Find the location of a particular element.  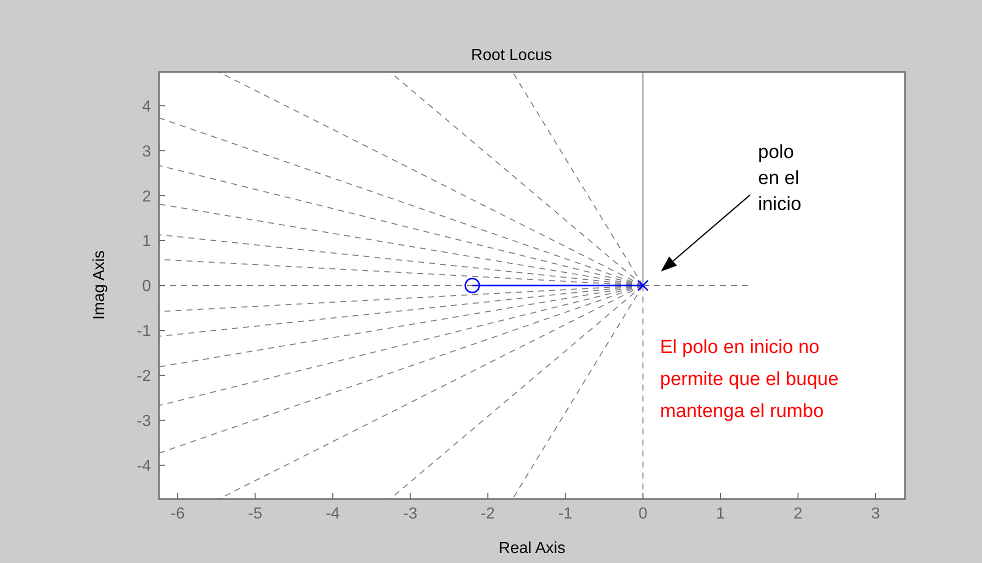

x-tick-label: -1 is located at coordinates (565, 513).